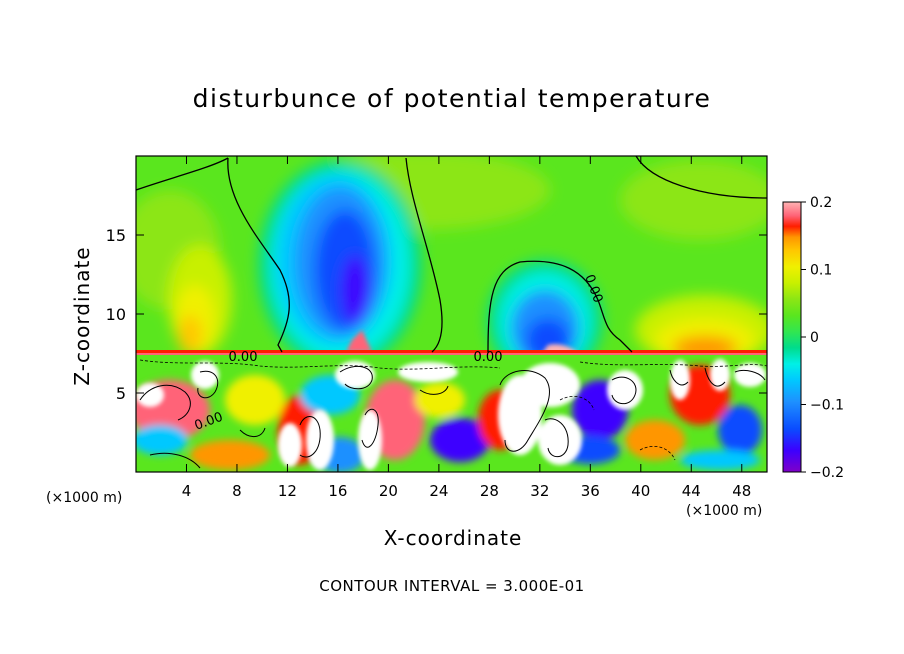 The image size is (904, 654). Describe the element at coordinates (827, 406) in the screenshot. I see `colorbar-tick-label: −0.1` at that location.